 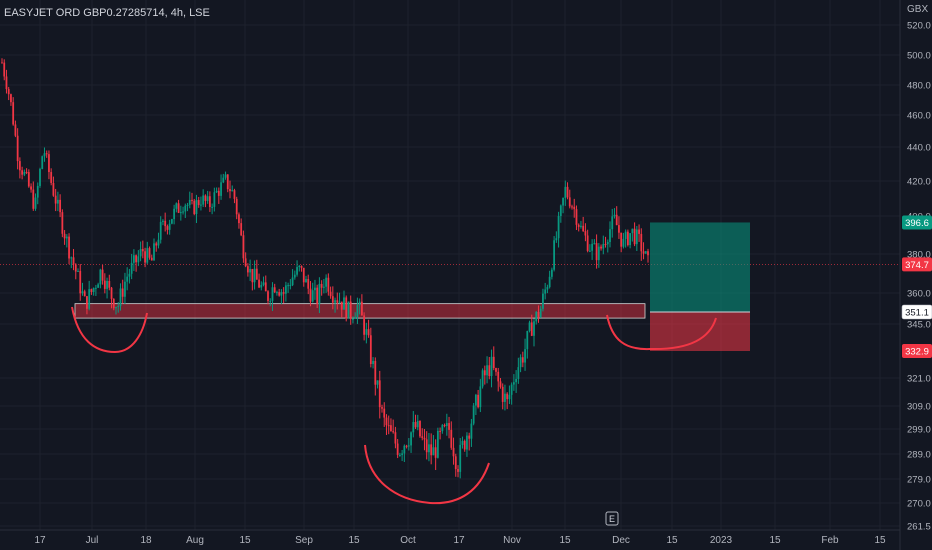 What do you see at coordinates (830, 540) in the screenshot?
I see `x-tick-label: Feb` at bounding box center [830, 540].